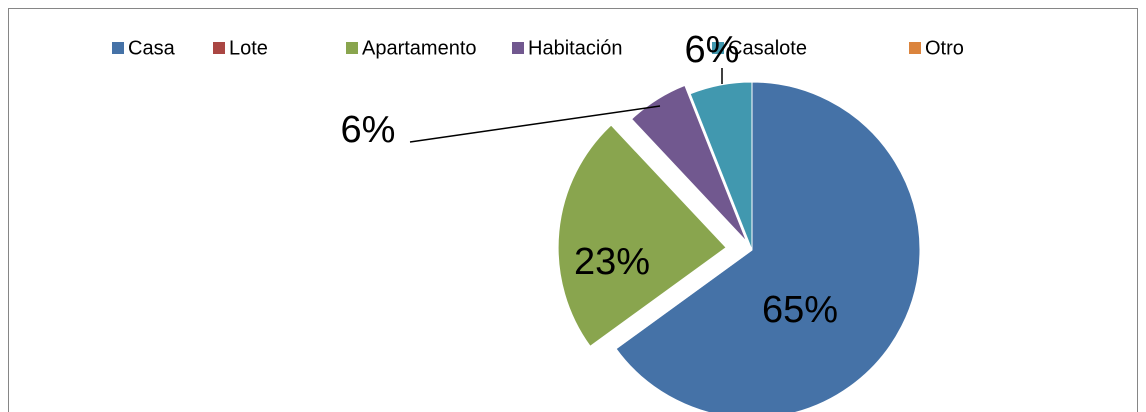  What do you see at coordinates (419, 48) in the screenshot?
I see `legend-label: Apartamento` at bounding box center [419, 48].